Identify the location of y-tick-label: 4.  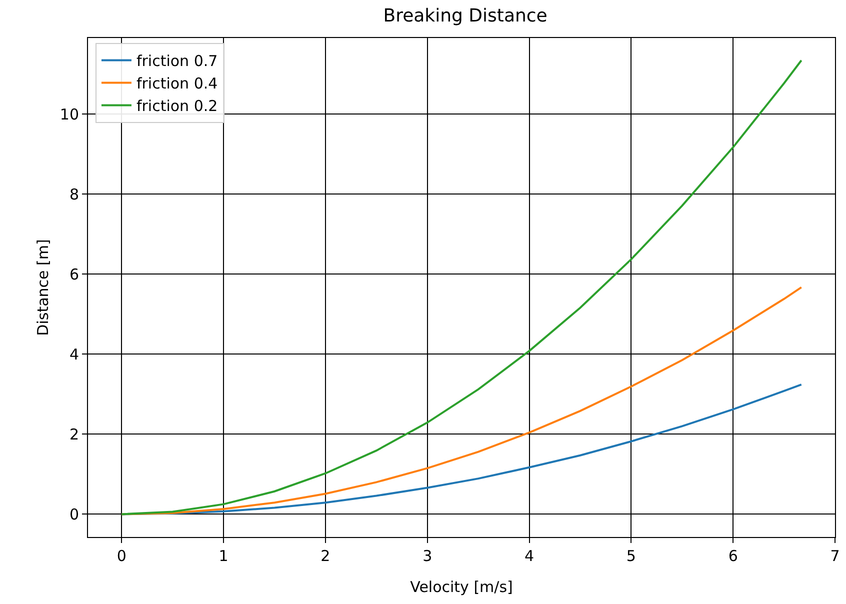
(74, 354).